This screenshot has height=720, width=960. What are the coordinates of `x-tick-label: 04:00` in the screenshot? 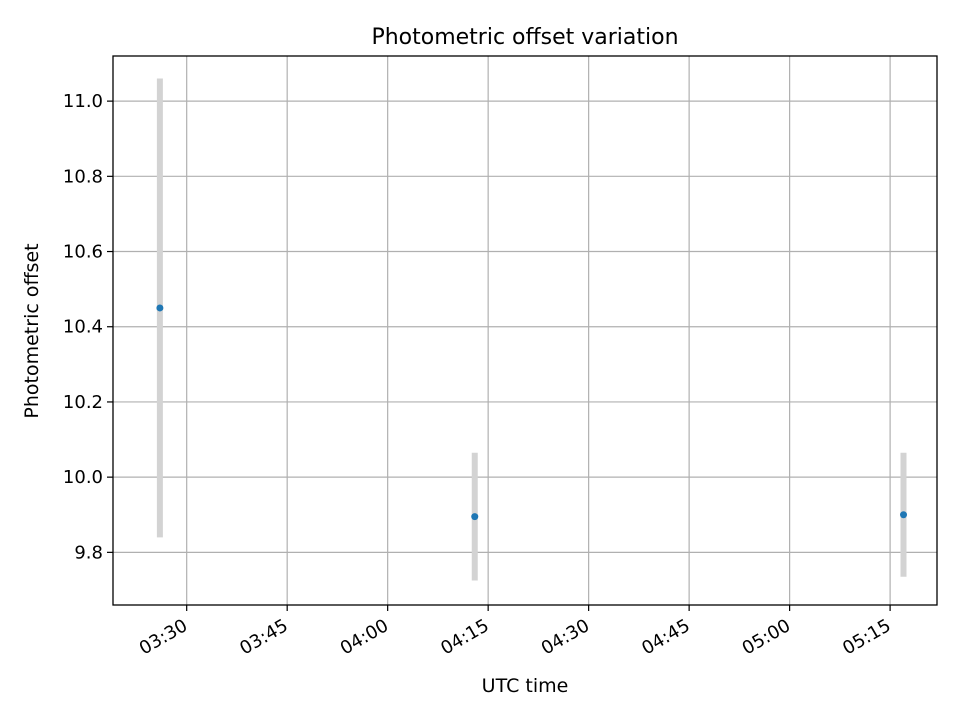 It's located at (364, 637).